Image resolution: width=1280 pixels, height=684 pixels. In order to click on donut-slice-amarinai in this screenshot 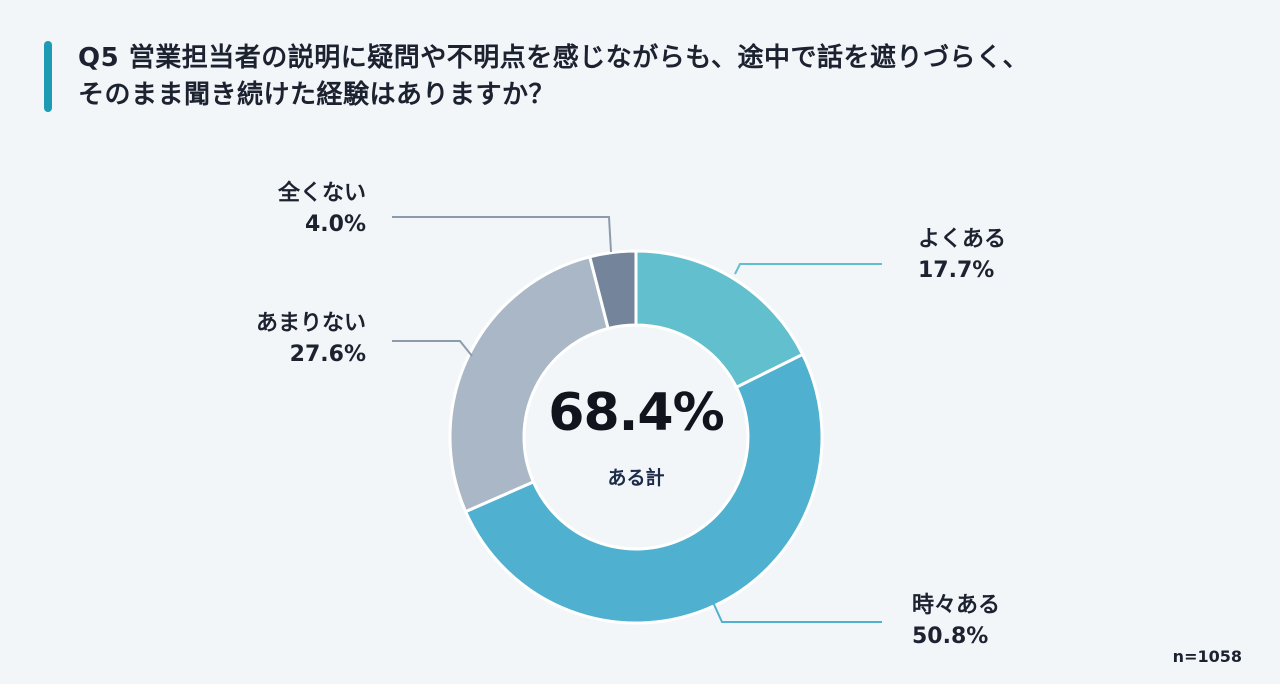, I will do `click(529, 384)`.